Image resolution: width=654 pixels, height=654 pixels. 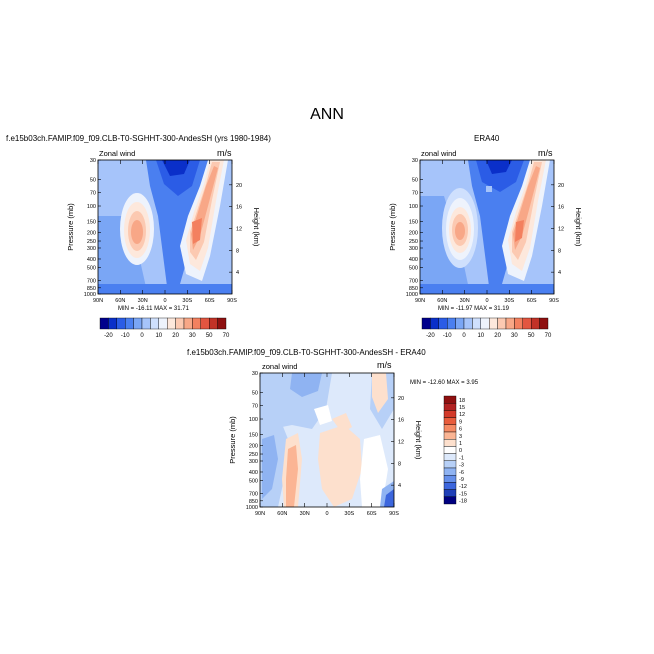 What do you see at coordinates (224, 153) in the screenshot?
I see `panel1-units: m/s` at bounding box center [224, 153].